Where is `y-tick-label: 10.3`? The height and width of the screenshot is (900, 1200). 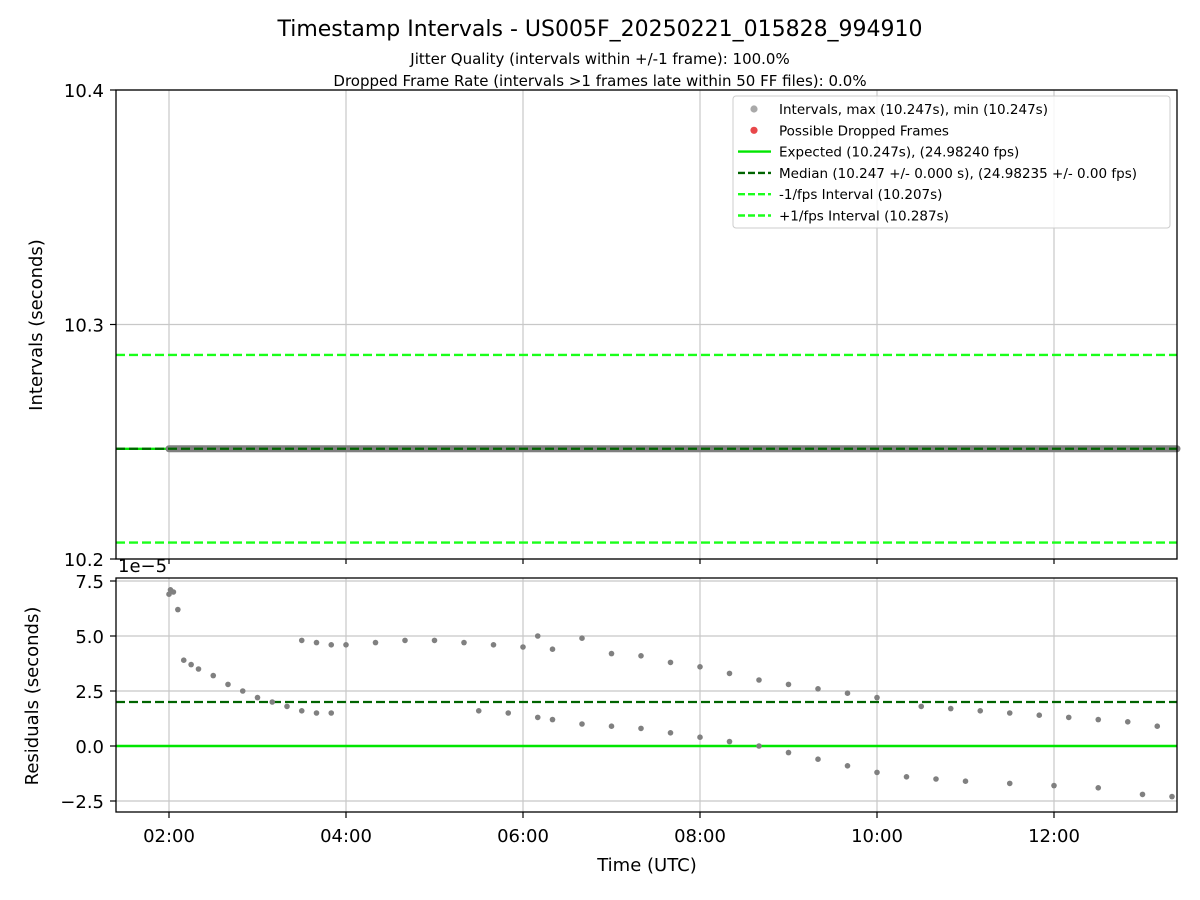
y-tick-label: 10.3 is located at coordinates (84, 326).